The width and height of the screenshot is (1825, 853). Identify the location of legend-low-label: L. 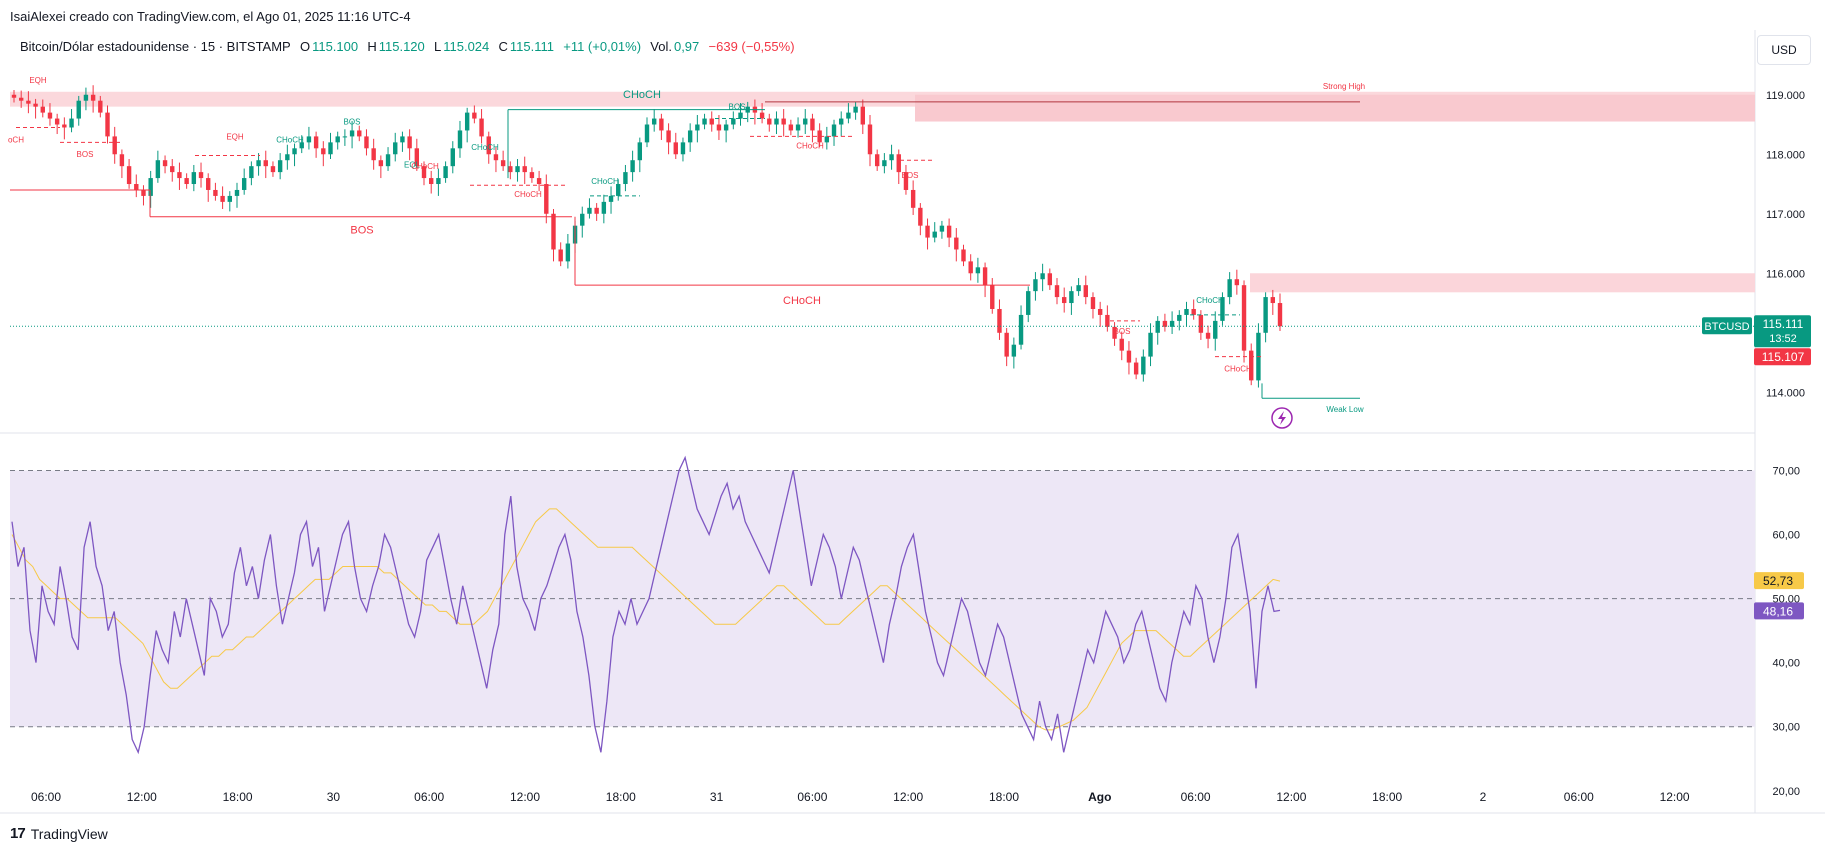
(438, 46).